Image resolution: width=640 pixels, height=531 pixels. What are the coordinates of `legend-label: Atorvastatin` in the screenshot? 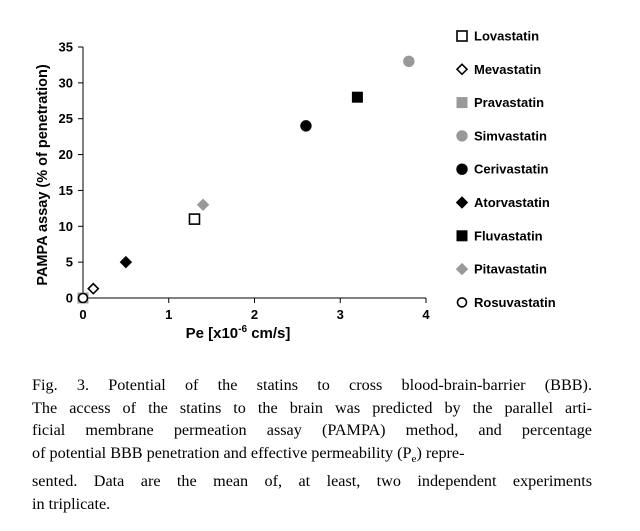 It's located at (512, 202).